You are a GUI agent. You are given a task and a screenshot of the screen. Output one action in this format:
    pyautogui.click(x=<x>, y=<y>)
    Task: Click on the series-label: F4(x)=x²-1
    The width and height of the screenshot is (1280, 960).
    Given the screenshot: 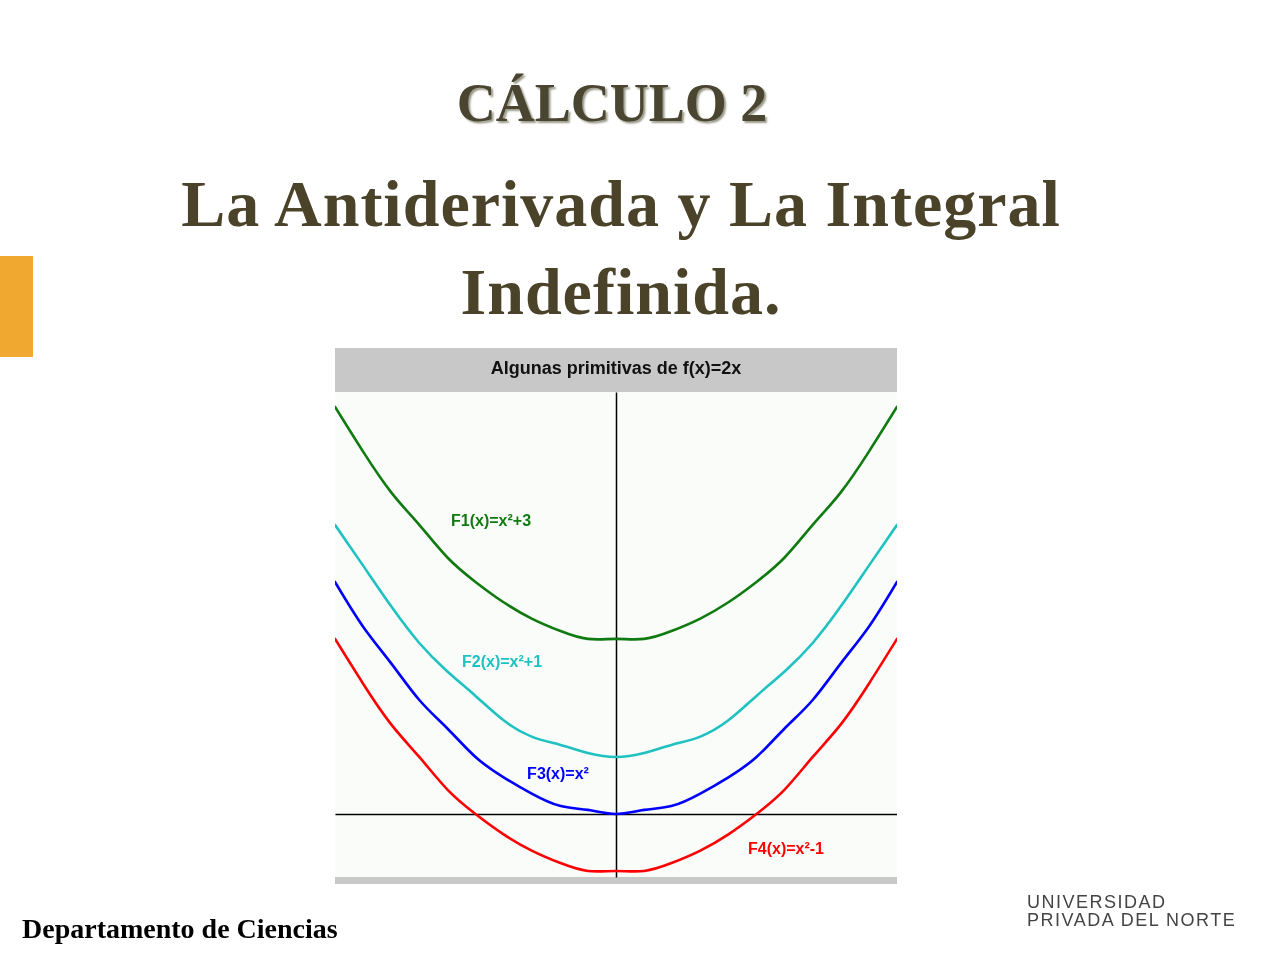 What is the action you would take?
    pyautogui.click(x=786, y=848)
    